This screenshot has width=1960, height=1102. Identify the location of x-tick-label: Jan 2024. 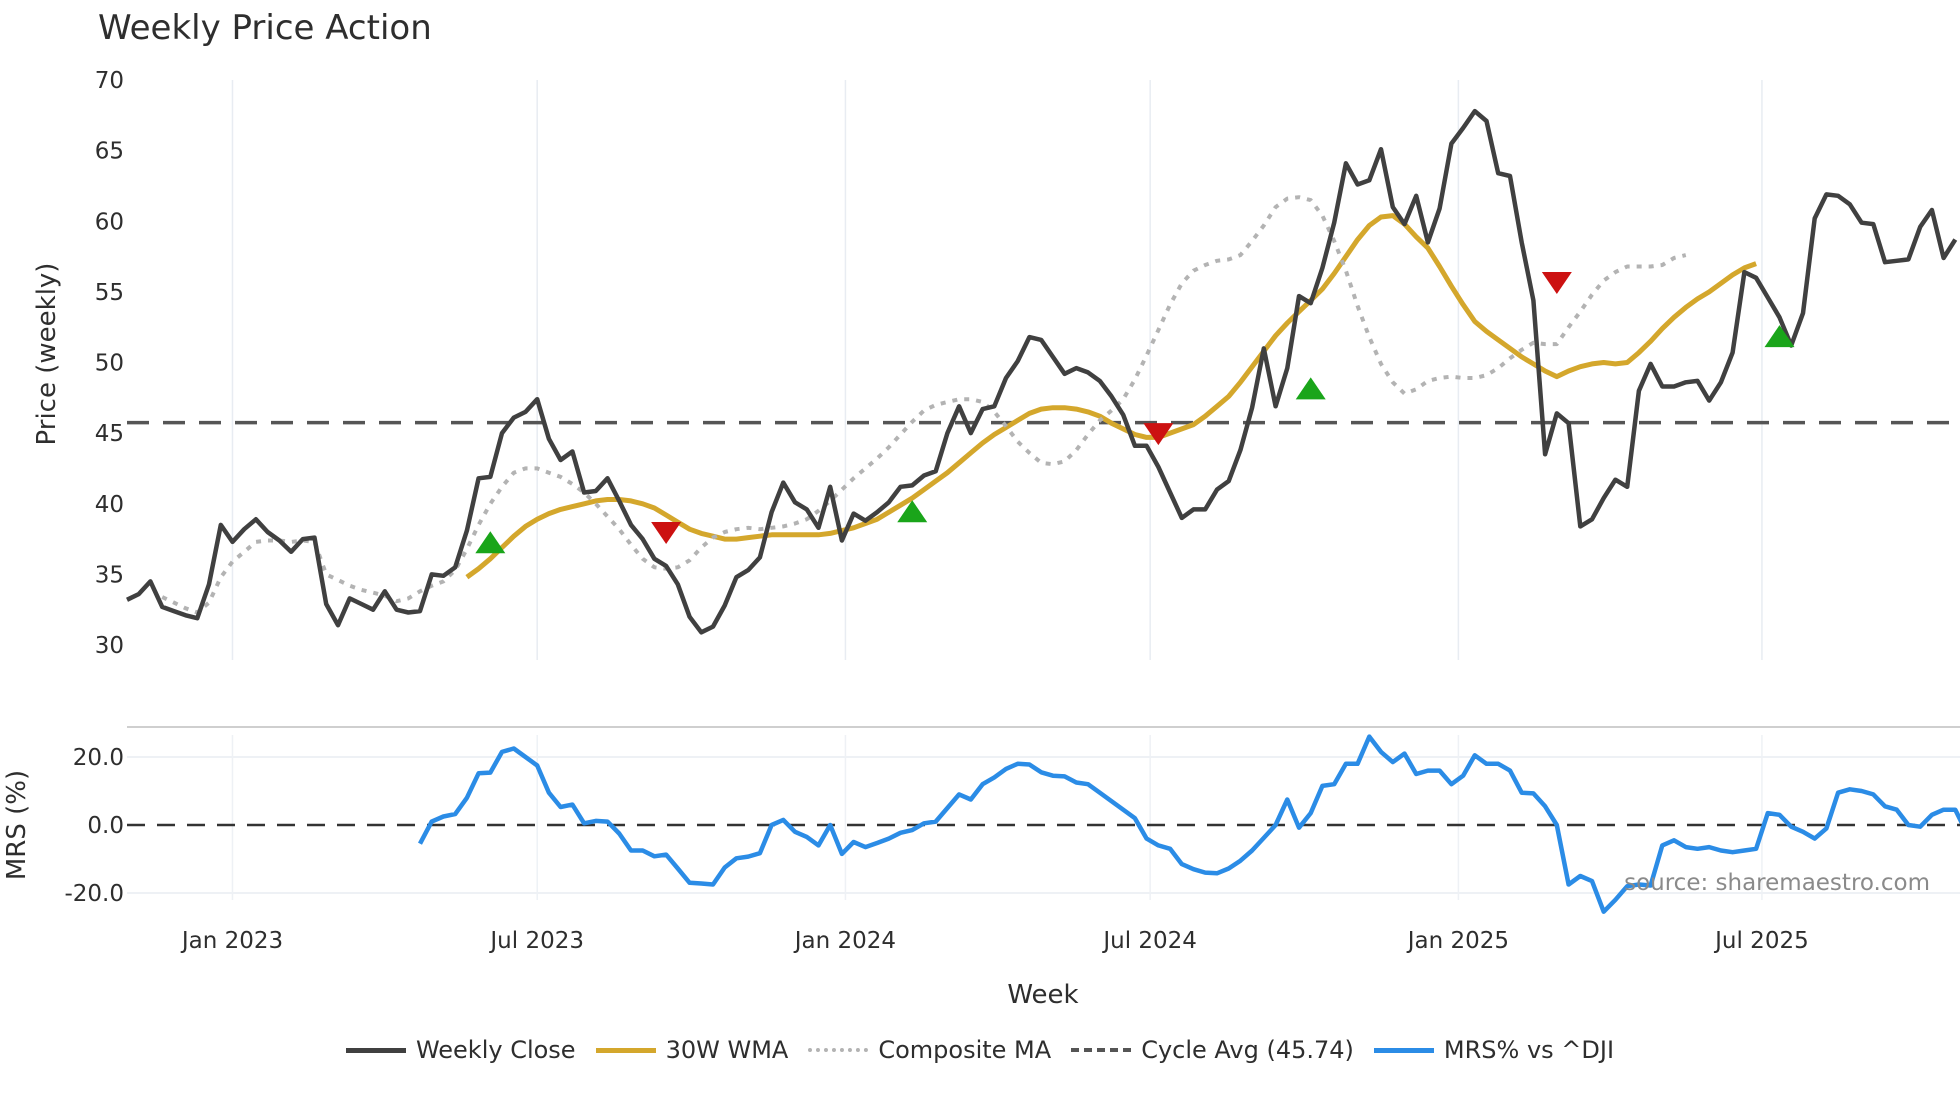
(844, 941).